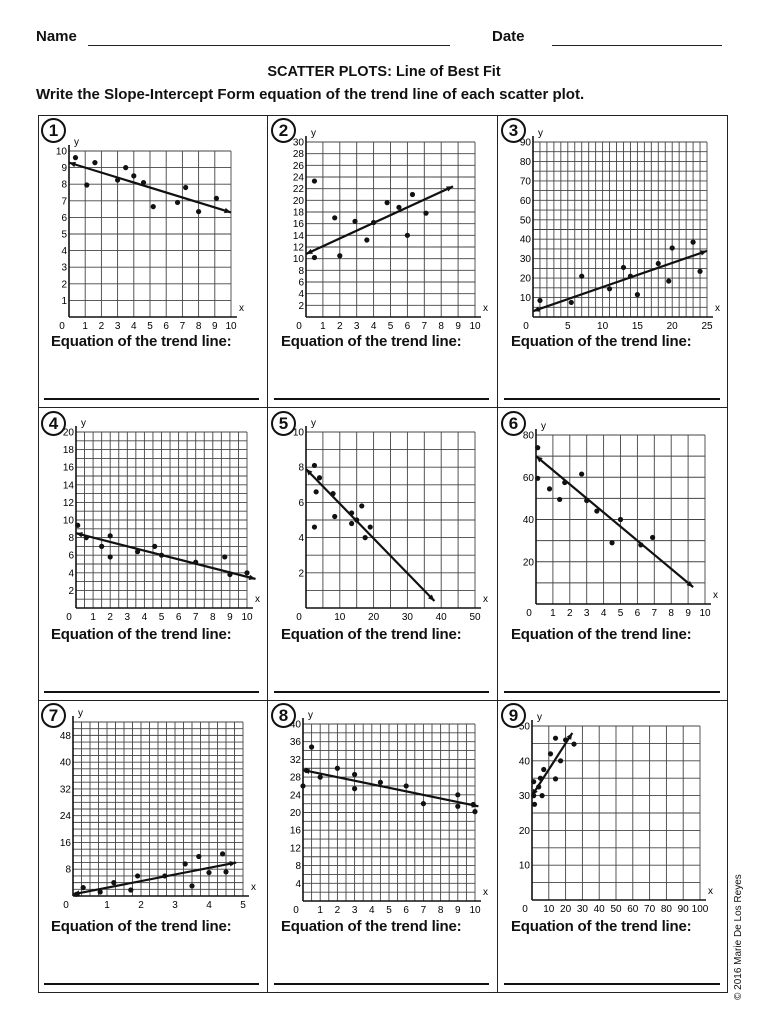  What do you see at coordinates (66, 789) in the screenshot?
I see `y-tick-label: 32` at bounding box center [66, 789].